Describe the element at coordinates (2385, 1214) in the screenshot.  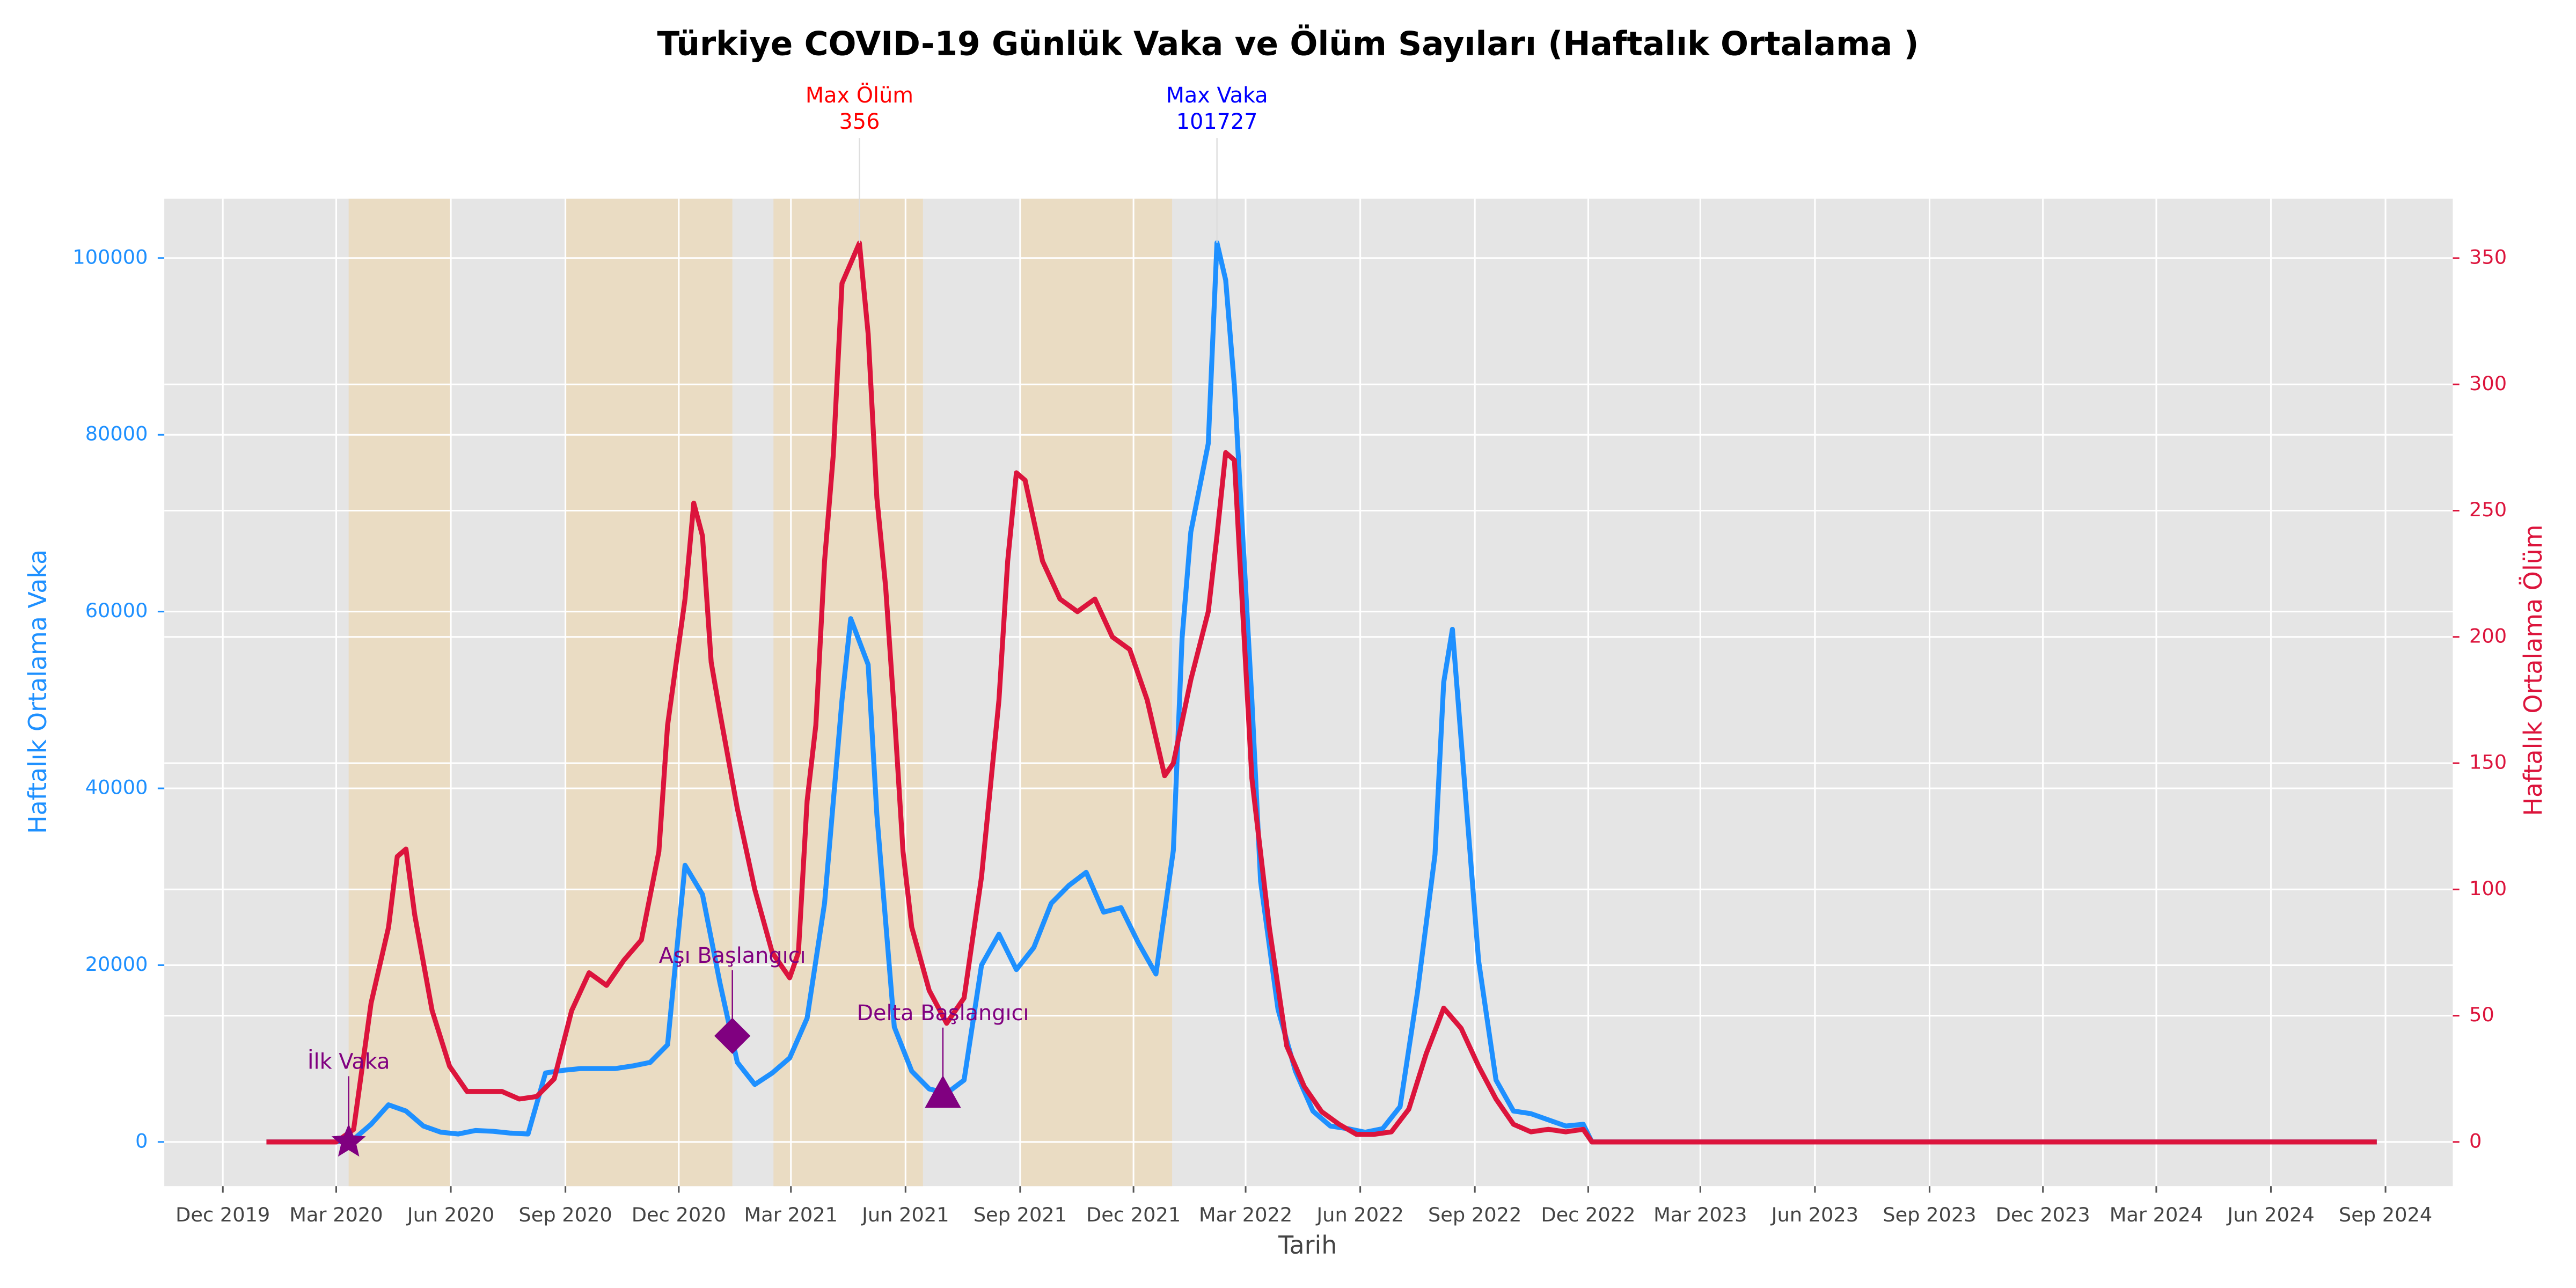
I see `x-tick-label: Sep 2024` at that location.